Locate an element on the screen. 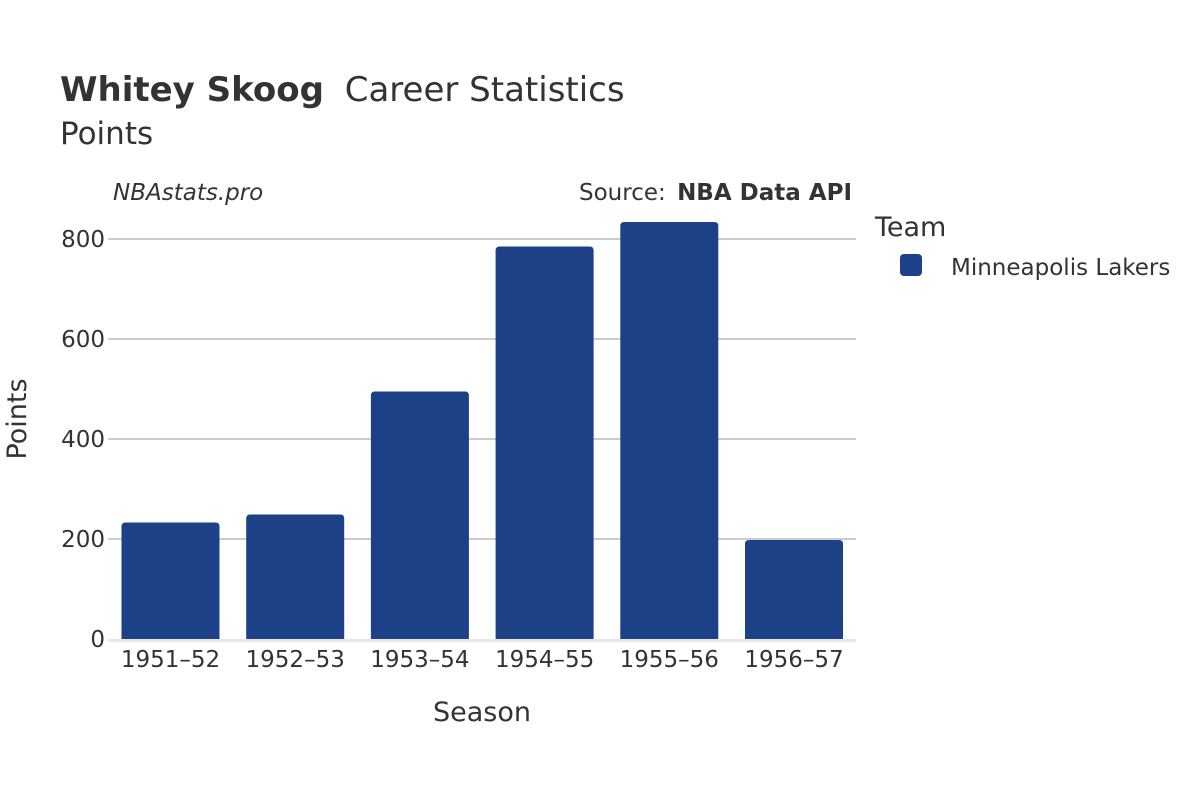 The height and width of the screenshot is (800, 1200). x-tick-label-1951–52: 1951–52 is located at coordinates (170, 660).